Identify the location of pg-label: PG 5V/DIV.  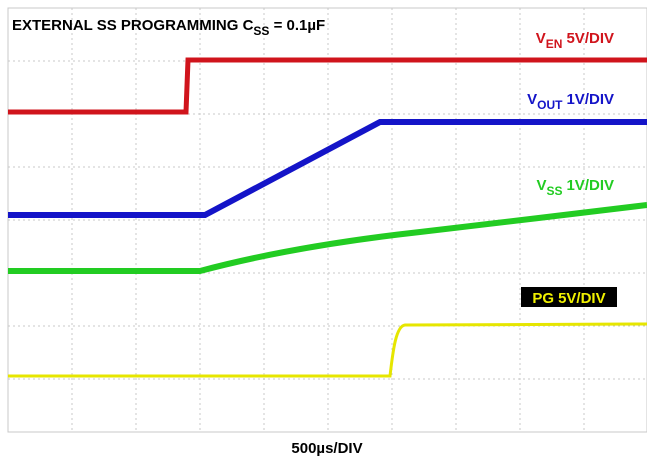
(568, 298).